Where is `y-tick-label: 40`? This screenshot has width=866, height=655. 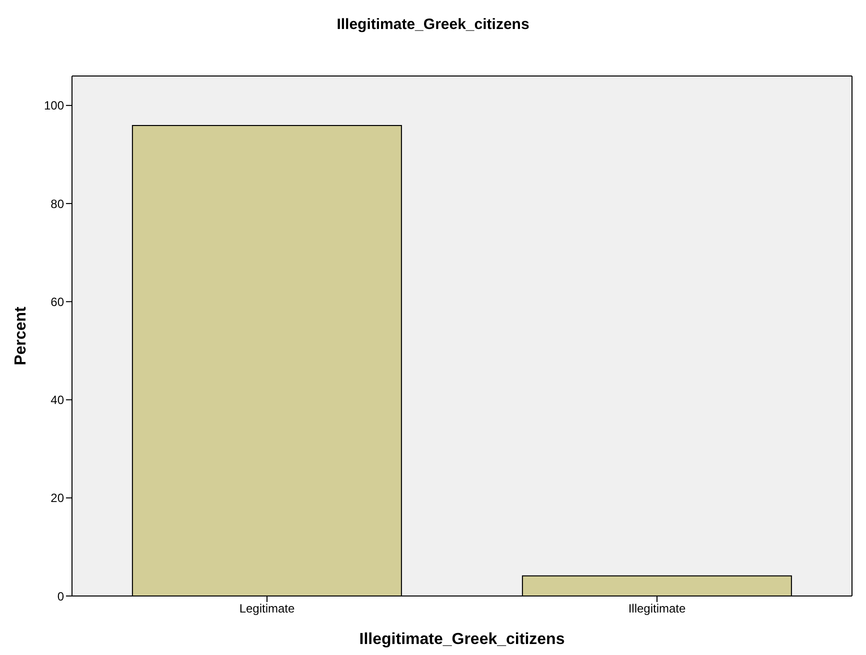 y-tick-label: 40 is located at coordinates (57, 400).